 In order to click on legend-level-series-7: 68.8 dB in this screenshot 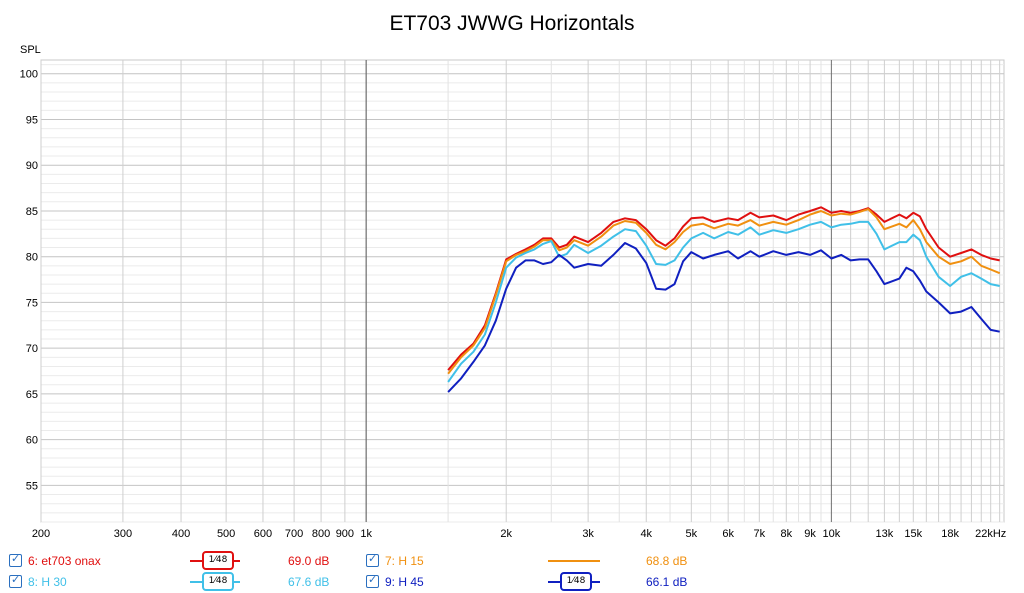, I will do `click(667, 561)`.